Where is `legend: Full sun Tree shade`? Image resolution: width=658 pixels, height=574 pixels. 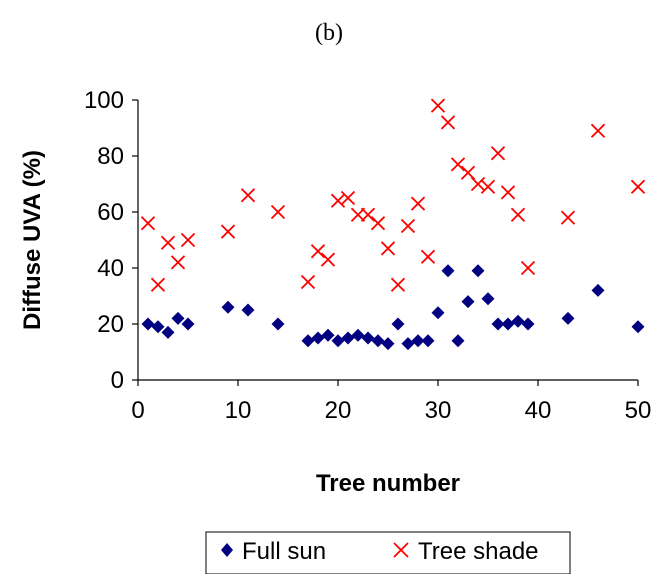 legend: Full sun Tree shade is located at coordinates (388, 552).